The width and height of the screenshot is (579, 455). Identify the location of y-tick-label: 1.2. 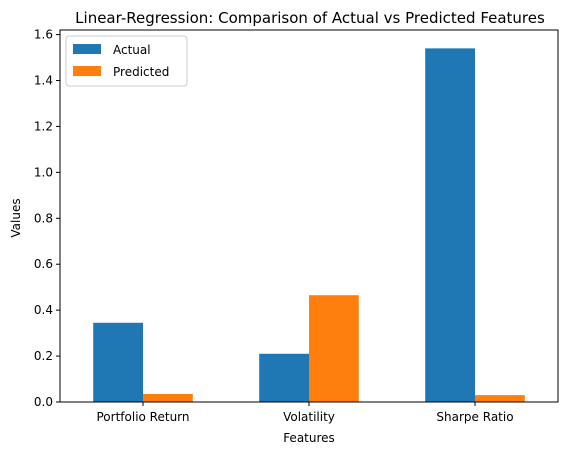
(43, 126).